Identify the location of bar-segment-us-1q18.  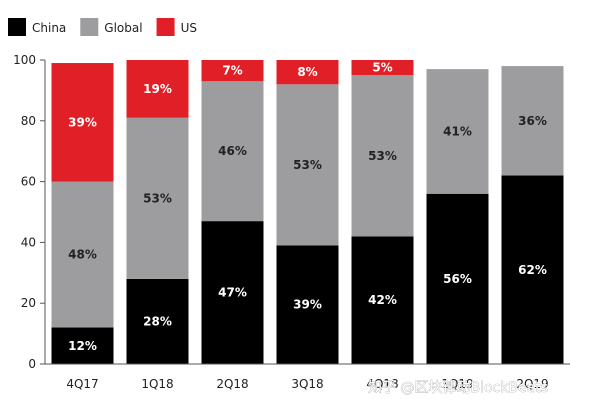
(157, 89).